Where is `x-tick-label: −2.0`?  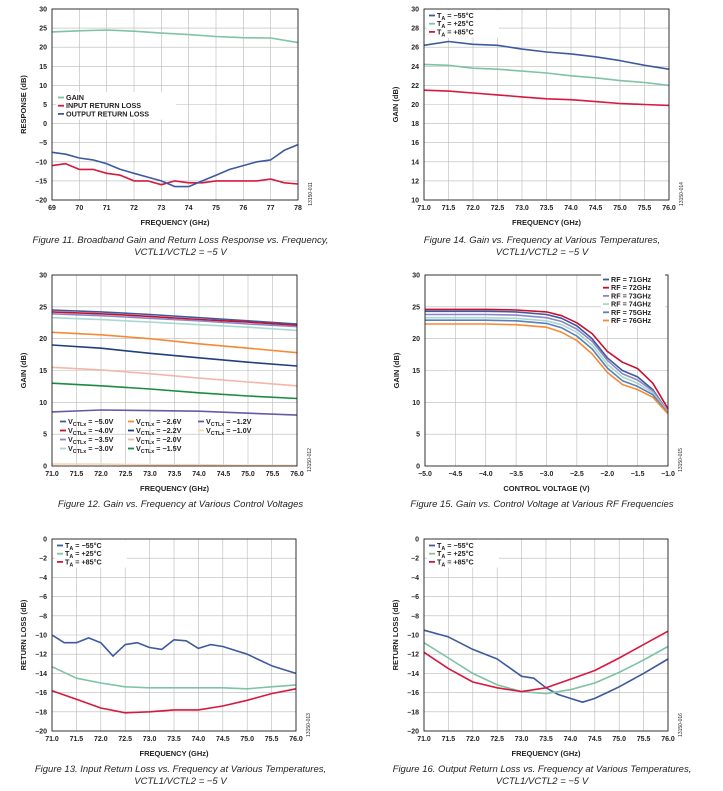
x-tick-label: −2.0 is located at coordinates (607, 474).